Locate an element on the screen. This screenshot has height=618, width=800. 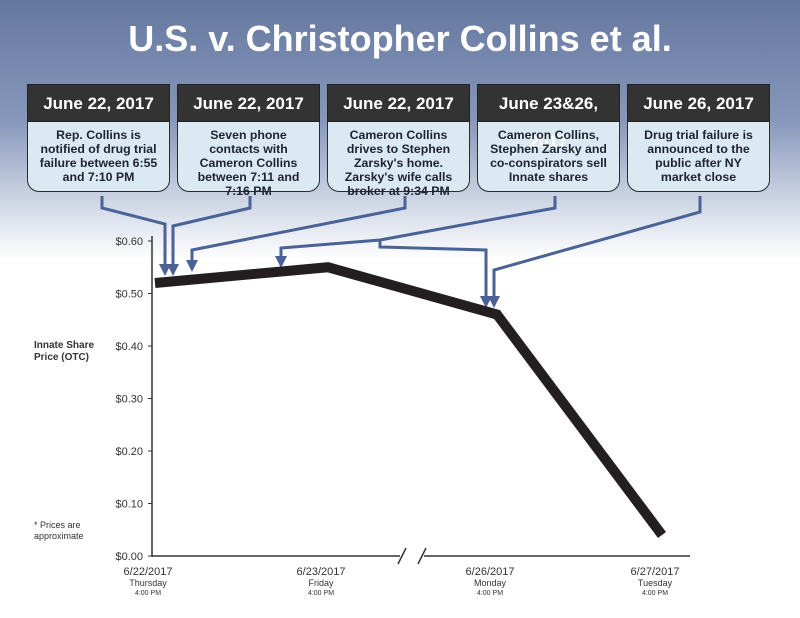
x-tick-label: 6/23/2017 is located at coordinates (321, 572).